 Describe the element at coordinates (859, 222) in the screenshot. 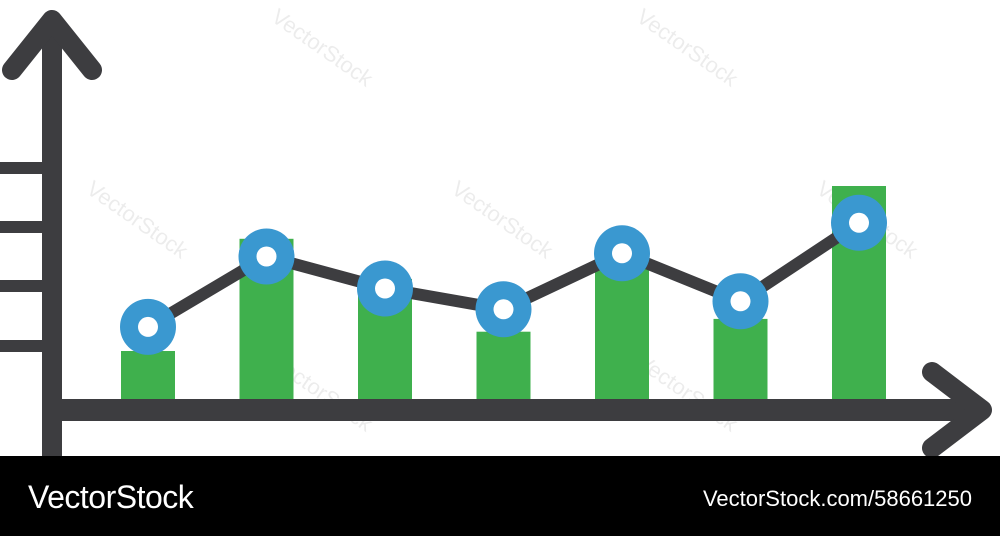

I see `line-point-7-center` at that location.